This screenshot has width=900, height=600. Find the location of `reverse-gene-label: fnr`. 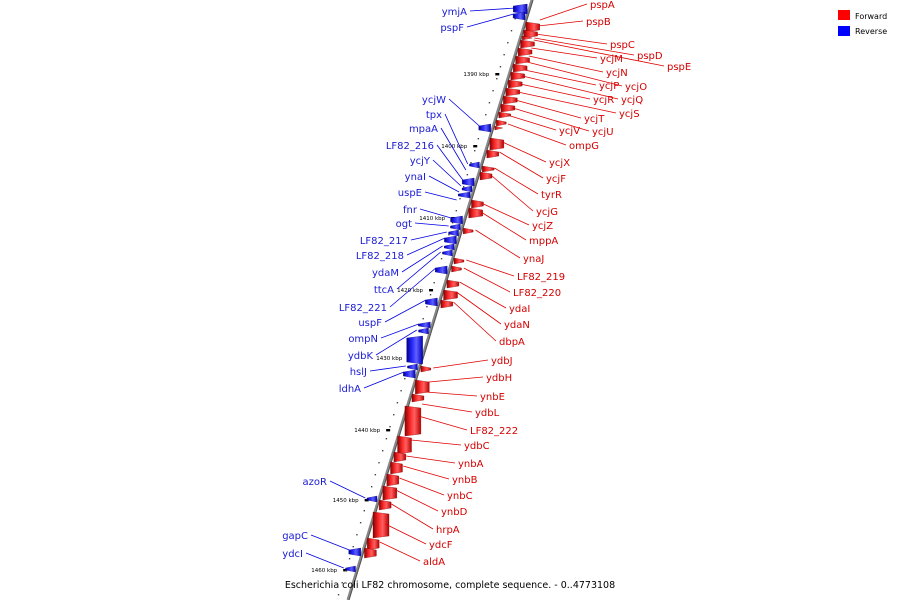

reverse-gene-label: fnr is located at coordinates (410, 210).